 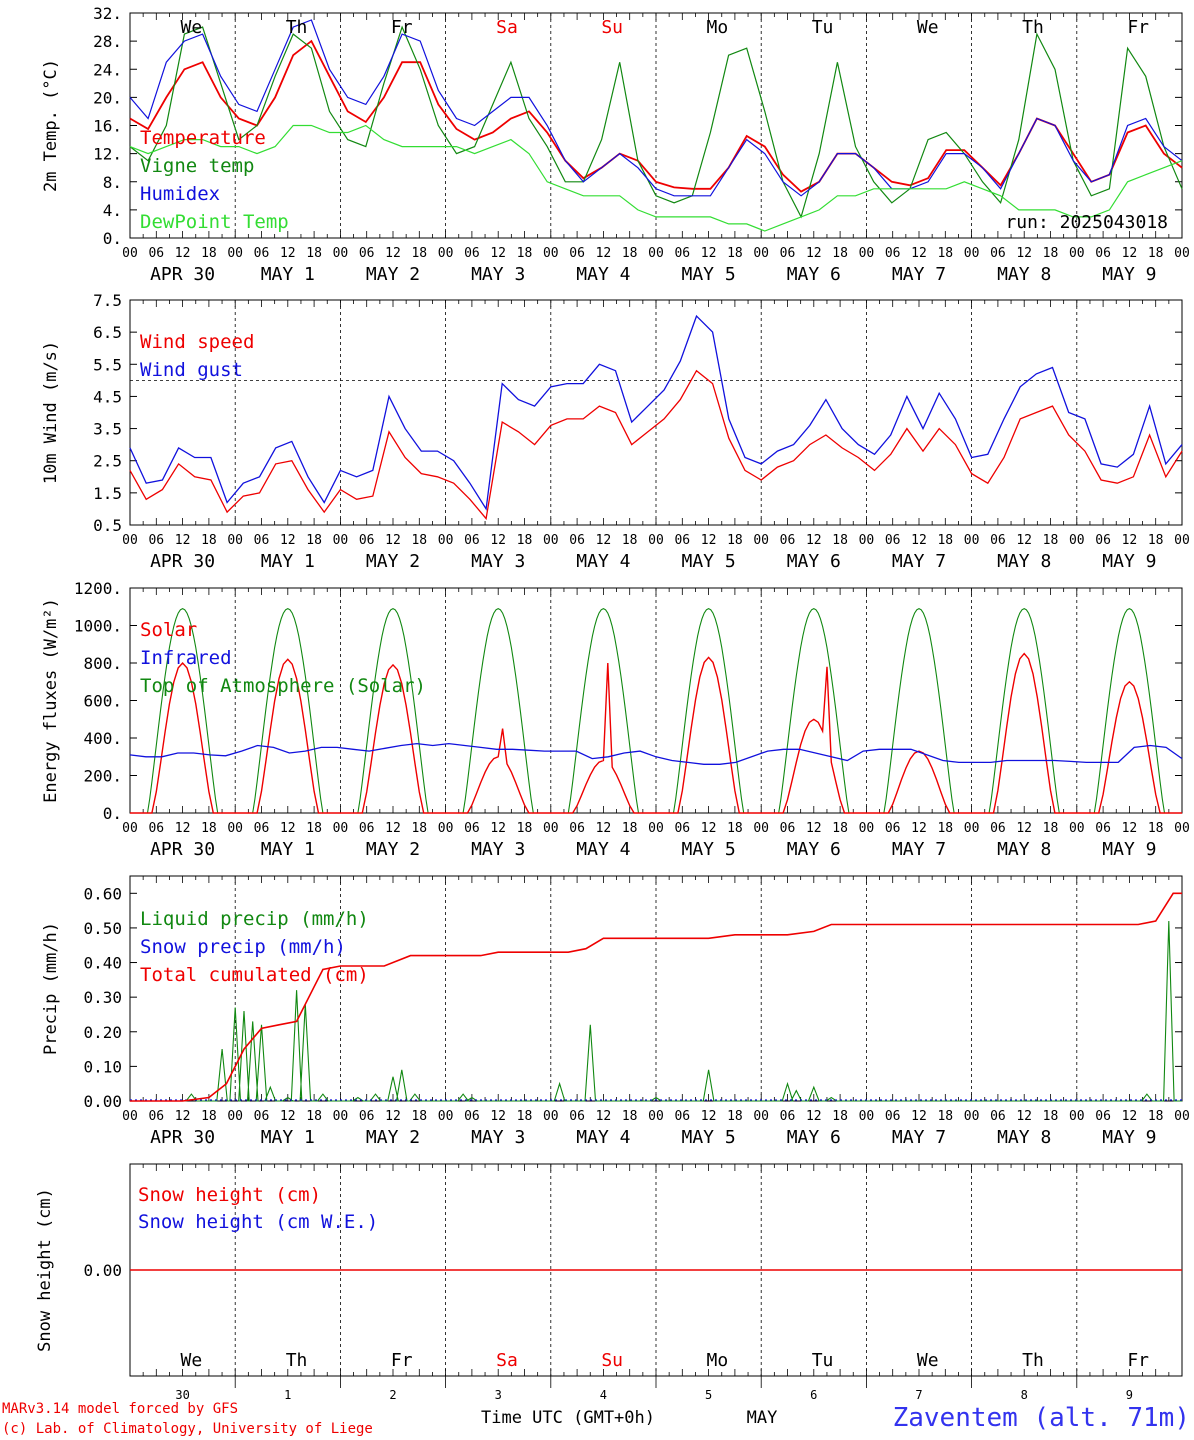 I want to click on y-tick-label: 1.5, so click(x=107, y=493).